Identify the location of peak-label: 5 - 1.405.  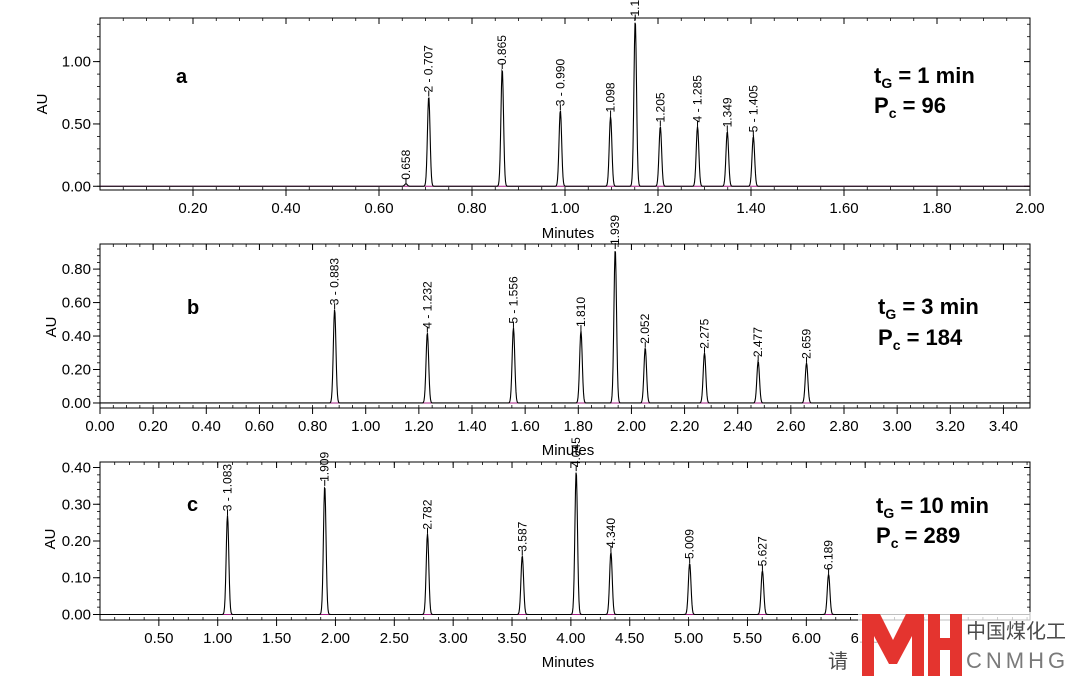
(753, 109).